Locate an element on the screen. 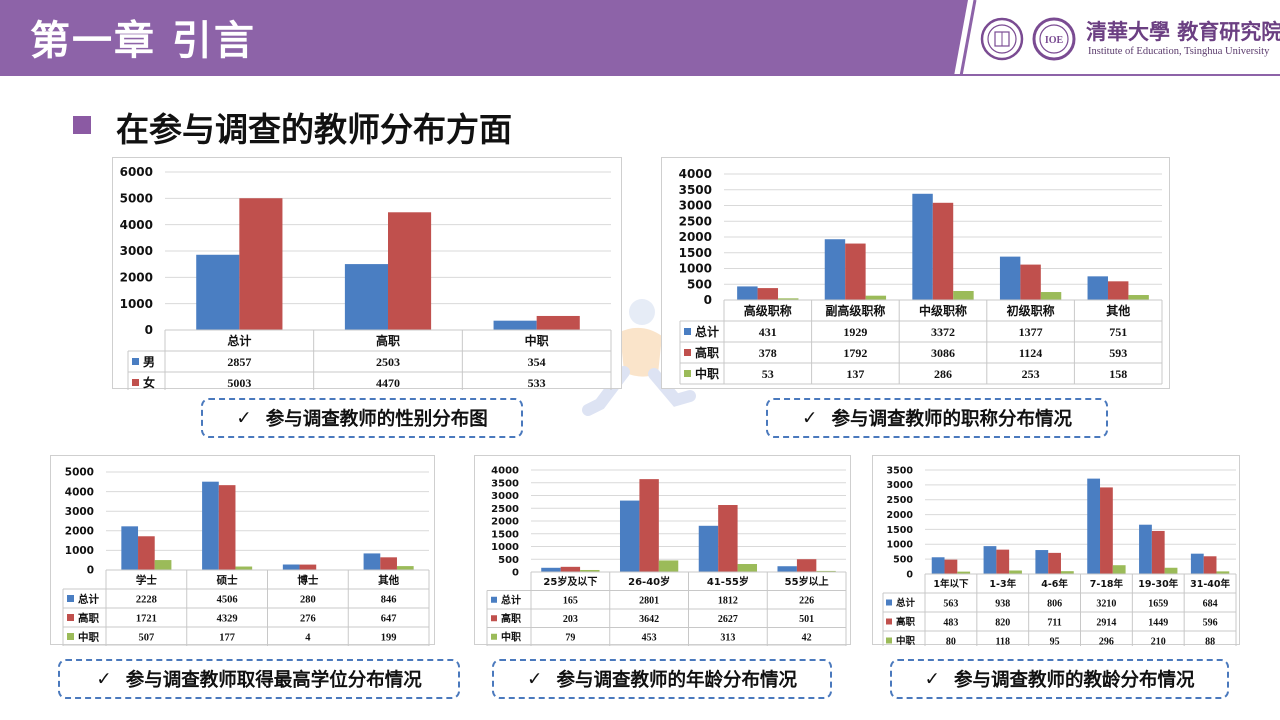 Image resolution: width=1280 pixels, height=720 pixels. data-value: 80 is located at coordinates (951, 641).